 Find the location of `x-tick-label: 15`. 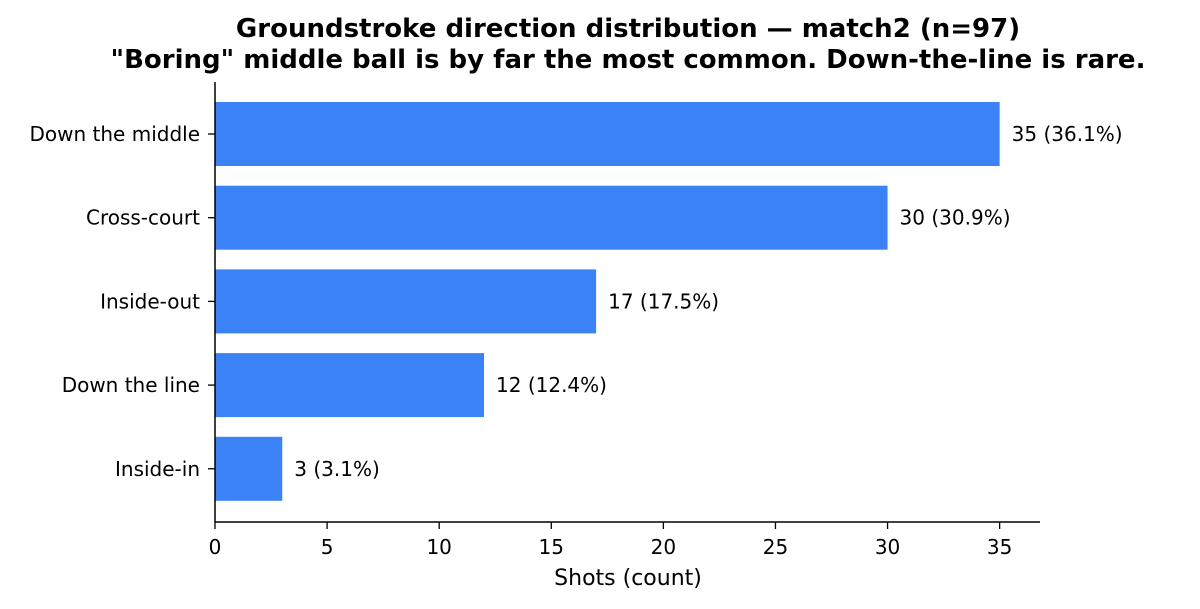

x-tick-label: 15 is located at coordinates (551, 547).